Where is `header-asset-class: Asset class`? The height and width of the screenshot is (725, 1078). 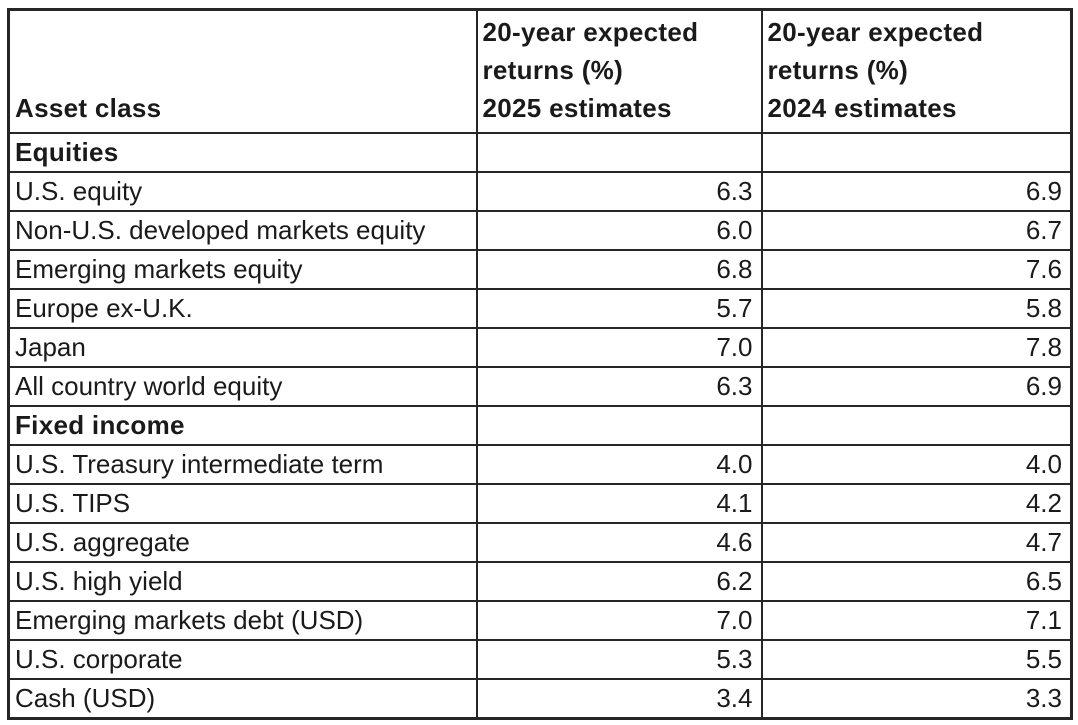
header-asset-class: Asset class is located at coordinates (242, 71).